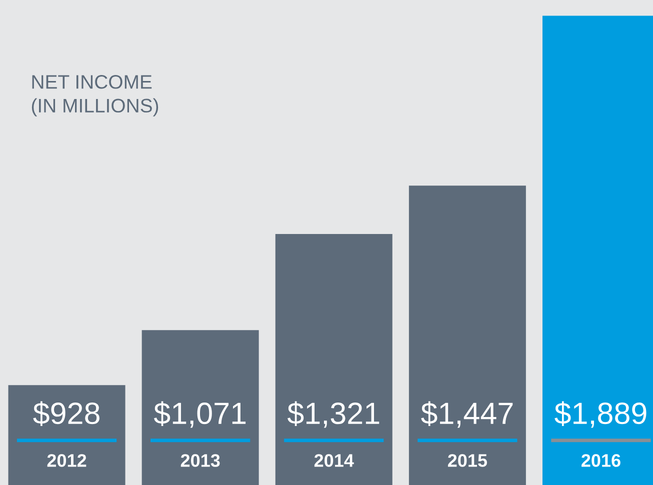  I want to click on data-label: $1,321, so click(333, 414).